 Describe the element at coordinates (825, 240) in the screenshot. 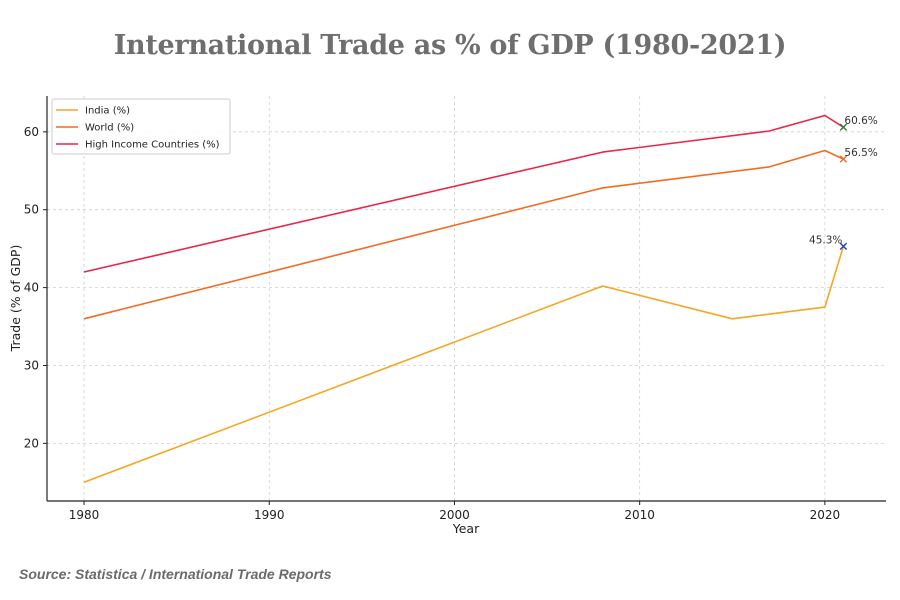

I see `endpoint-label: 45.3%` at that location.